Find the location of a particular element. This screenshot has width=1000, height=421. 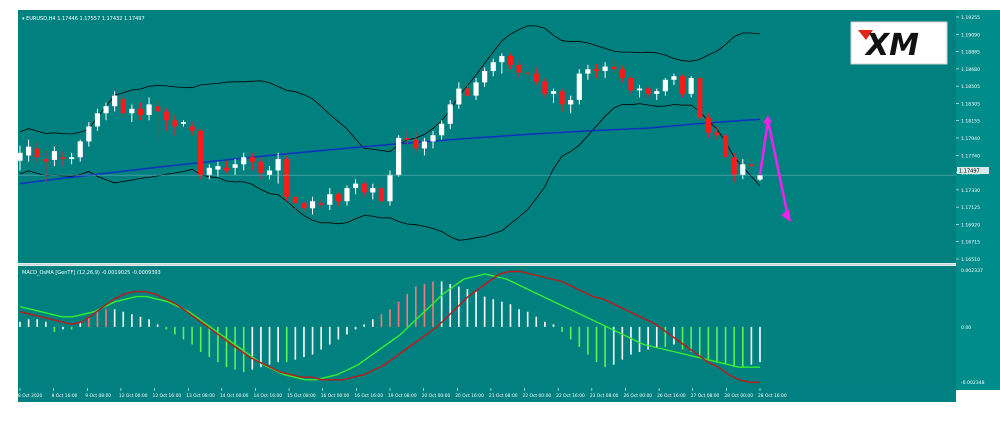

price-tick-label: 1.18155 is located at coordinates (970, 122).